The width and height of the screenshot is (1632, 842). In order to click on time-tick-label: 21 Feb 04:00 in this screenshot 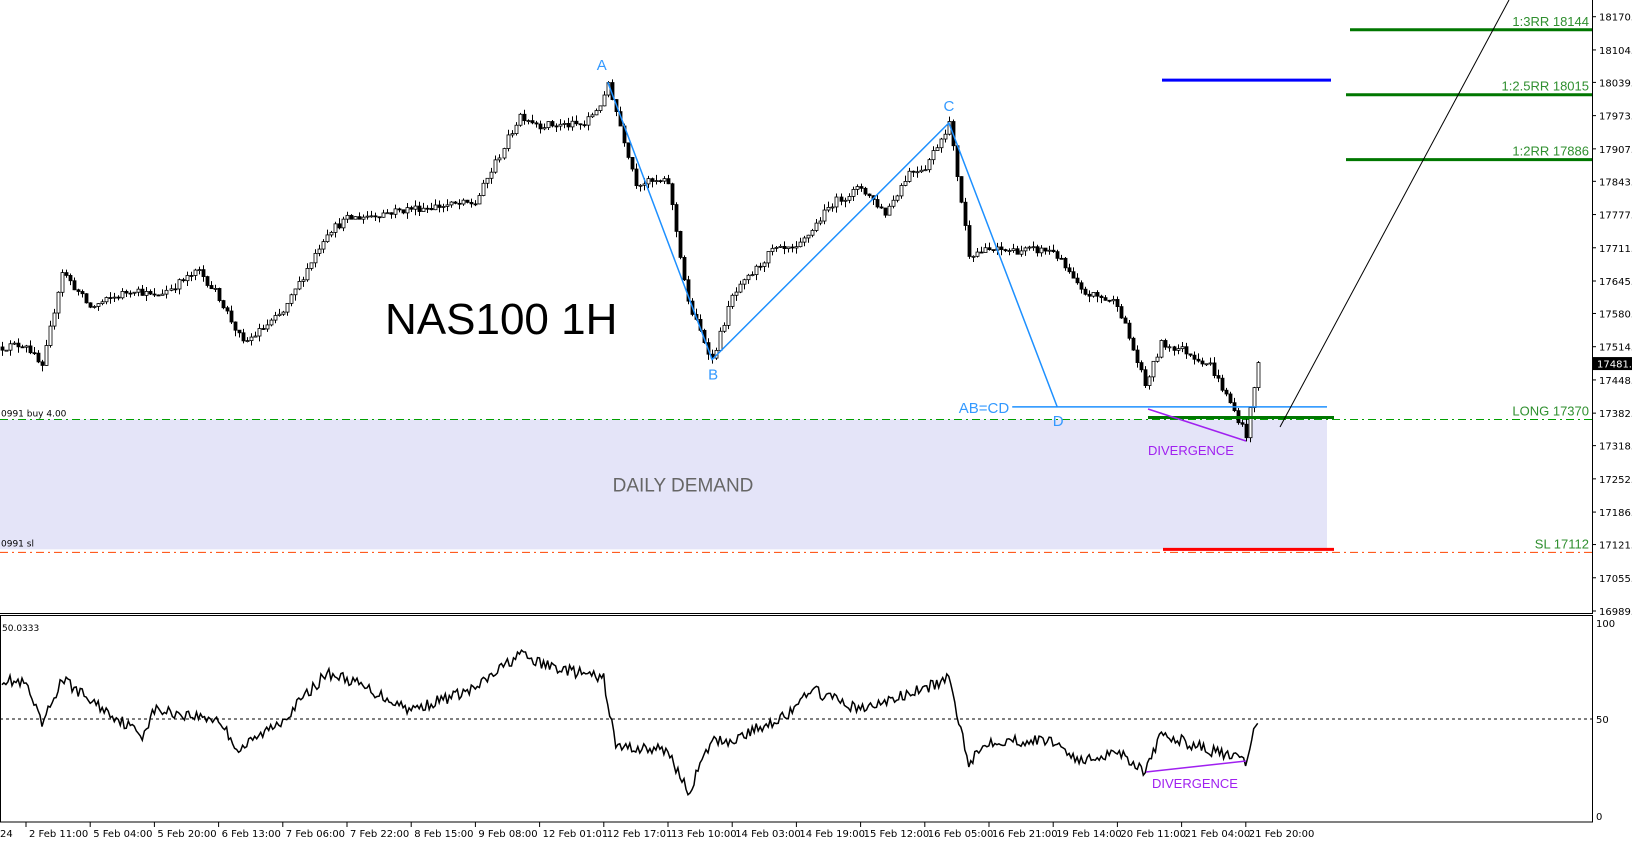, I will do `click(1218, 834)`.